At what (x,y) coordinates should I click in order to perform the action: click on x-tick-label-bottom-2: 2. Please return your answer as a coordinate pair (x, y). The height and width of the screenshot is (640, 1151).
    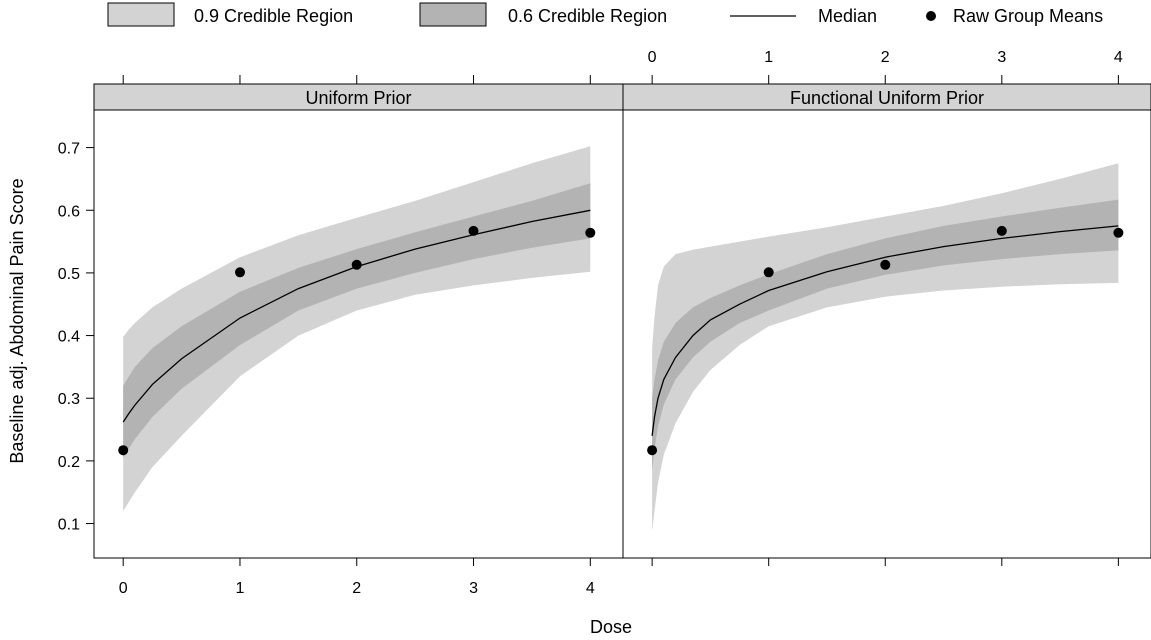
    Looking at the image, I should click on (356, 588).